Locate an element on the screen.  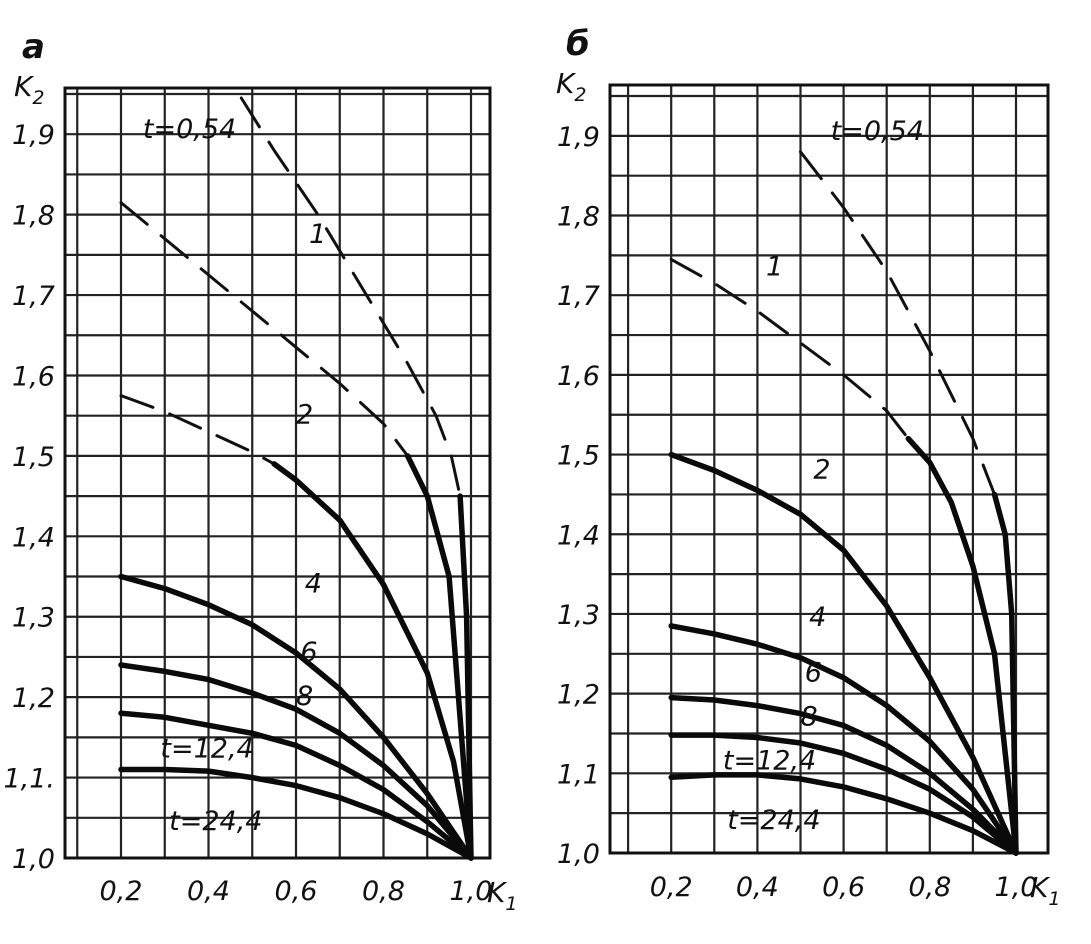
panel-letter: а is located at coordinates (33, 47).